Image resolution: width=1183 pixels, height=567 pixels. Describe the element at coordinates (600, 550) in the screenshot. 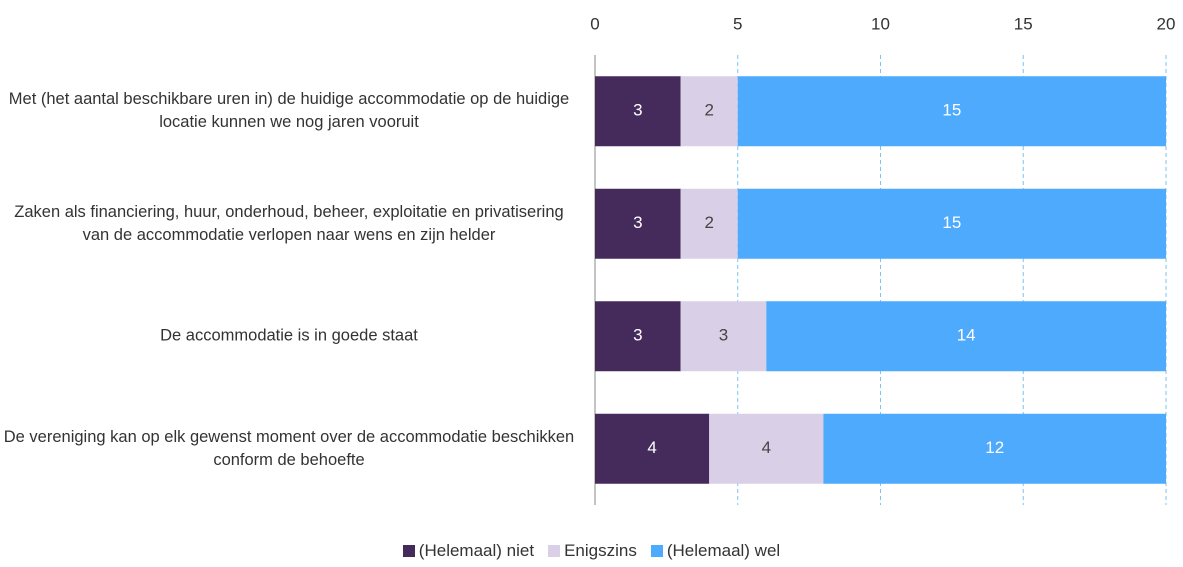

I see `legend-label: Enigszins` at that location.